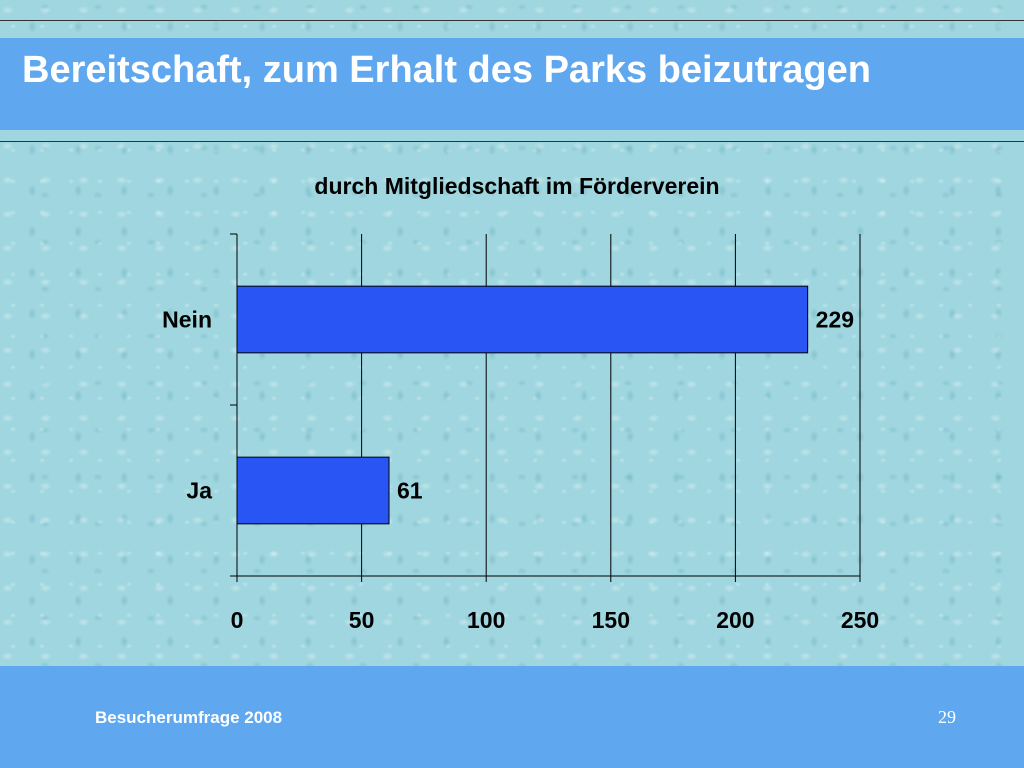  I want to click on category-label-nein: Nein, so click(187, 320).